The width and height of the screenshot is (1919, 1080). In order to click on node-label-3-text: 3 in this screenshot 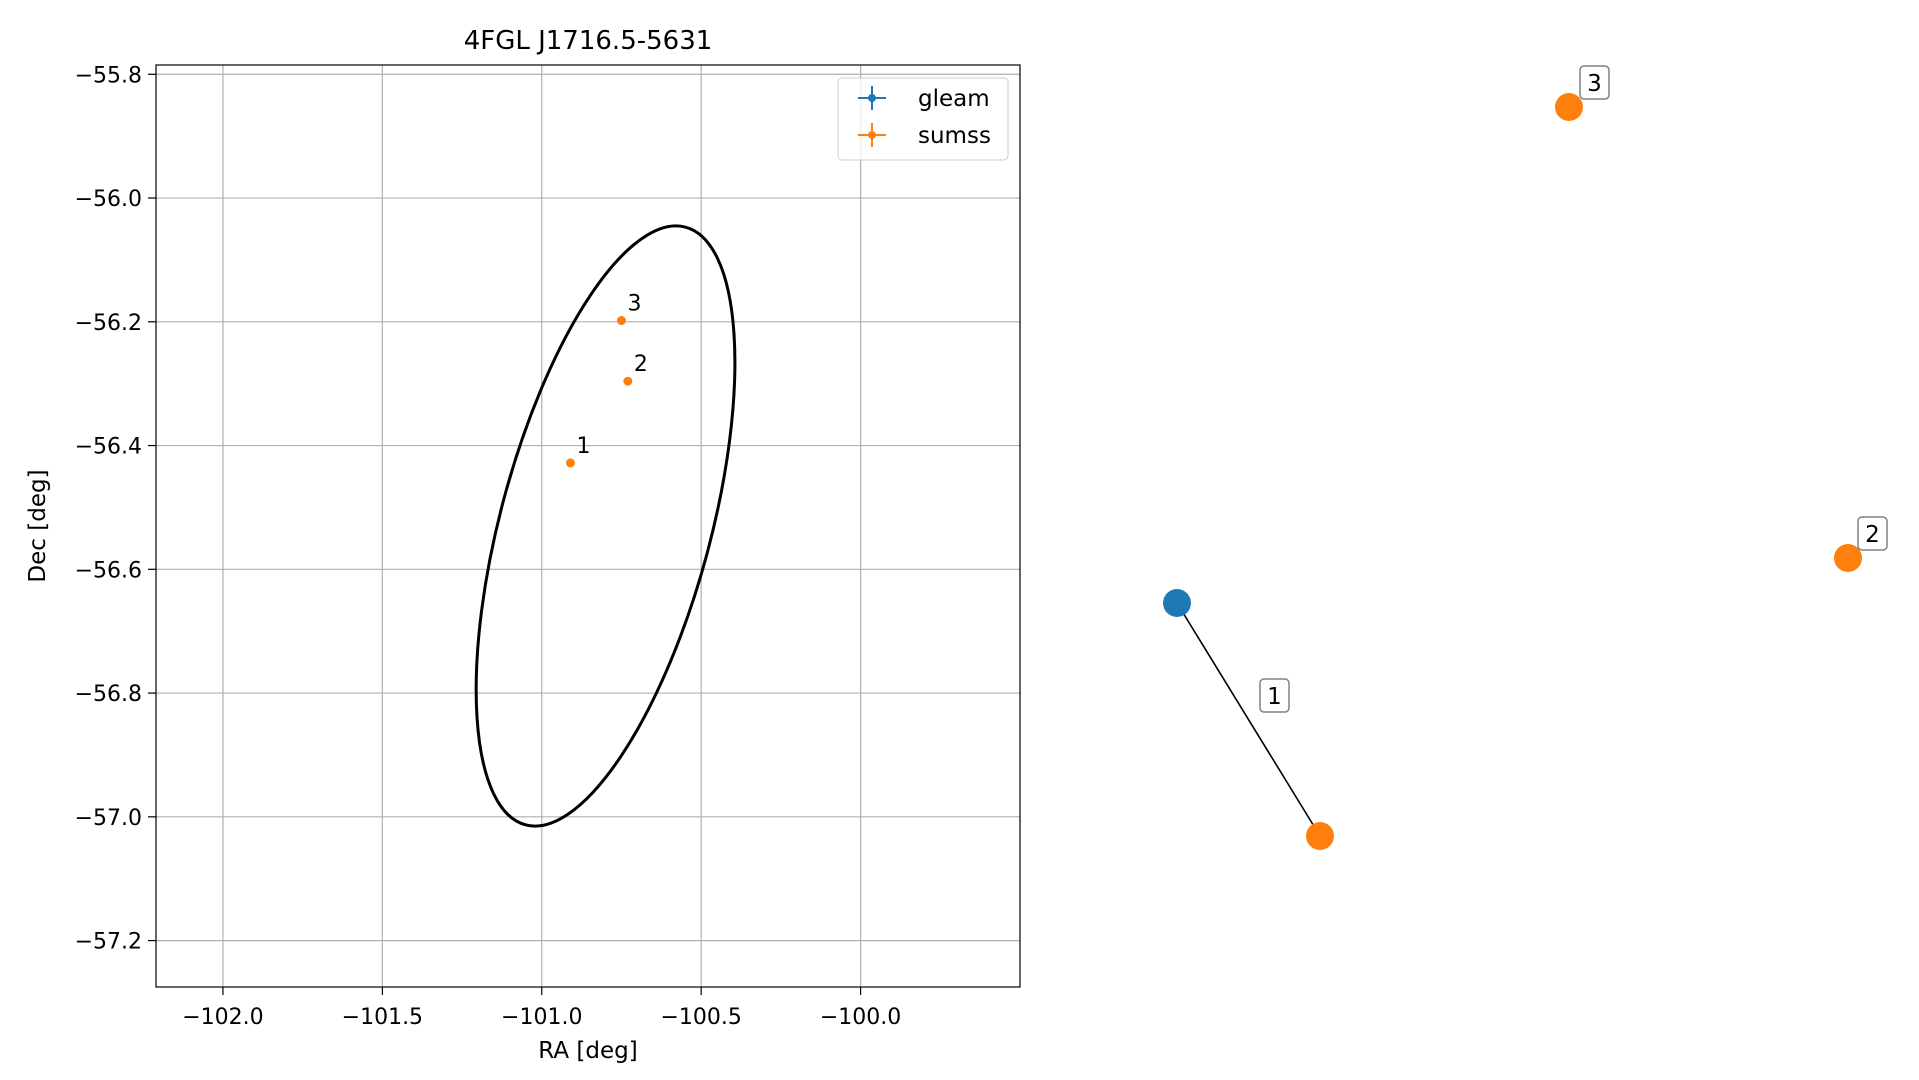, I will do `click(1594, 84)`.